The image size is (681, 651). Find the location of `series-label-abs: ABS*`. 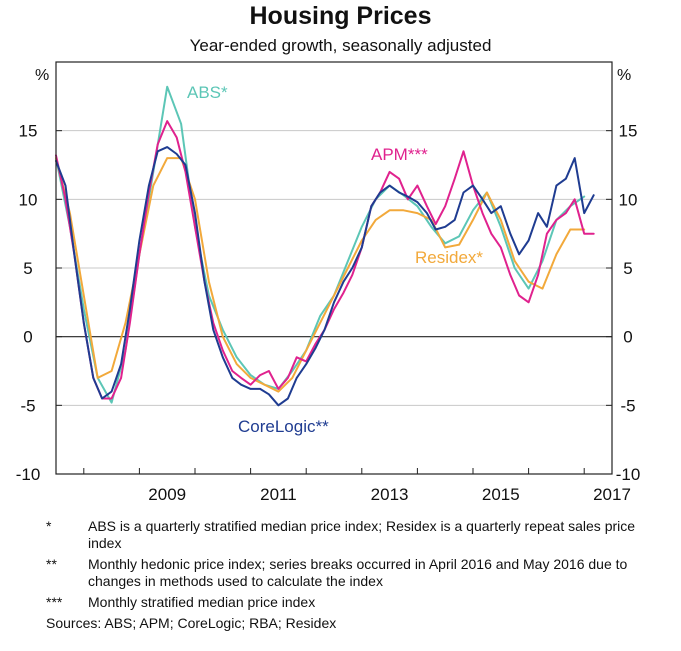

series-label-abs: ABS* is located at coordinates (207, 92).